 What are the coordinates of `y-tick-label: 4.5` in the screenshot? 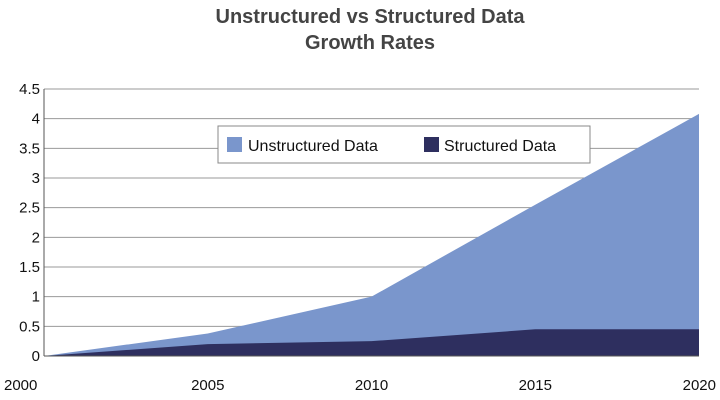 It's located at (29, 89).